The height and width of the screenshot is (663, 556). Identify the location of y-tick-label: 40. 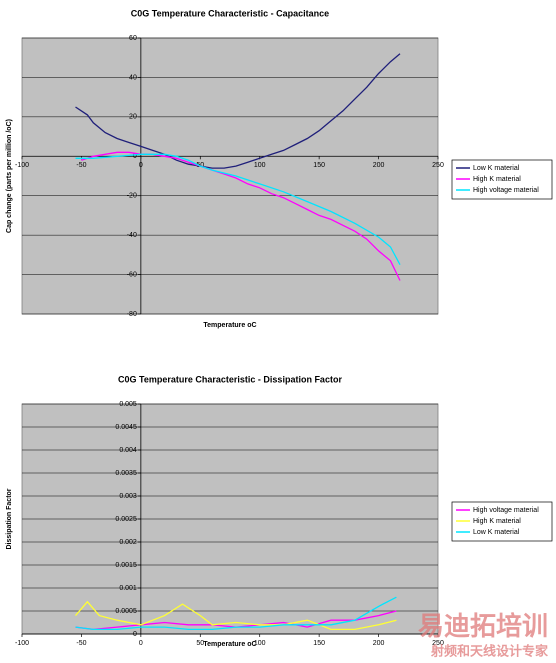
(133, 77).